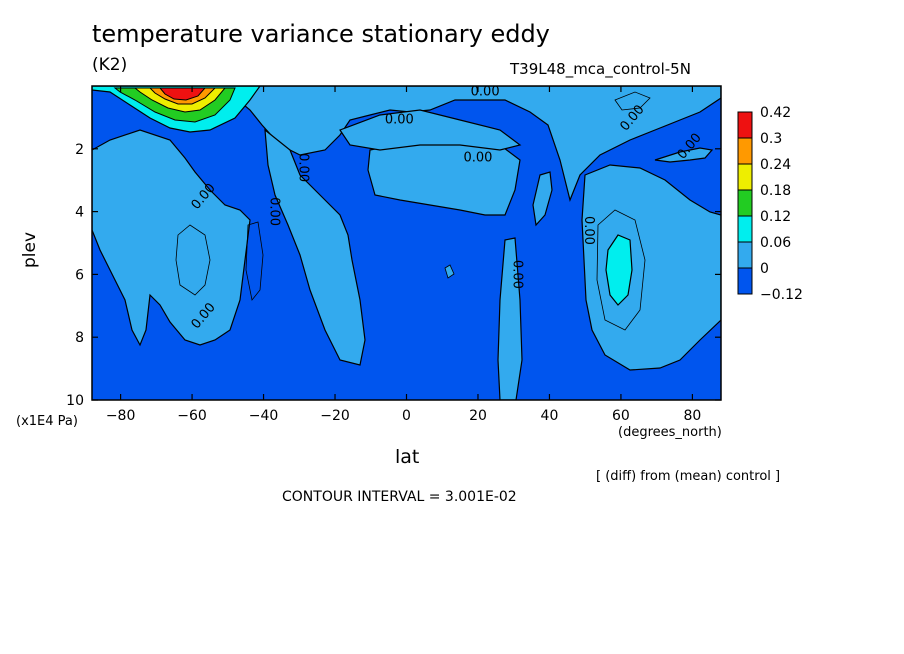 The image size is (904, 654). What do you see at coordinates (621, 416) in the screenshot?
I see `x-tick-label: 60` at bounding box center [621, 416].